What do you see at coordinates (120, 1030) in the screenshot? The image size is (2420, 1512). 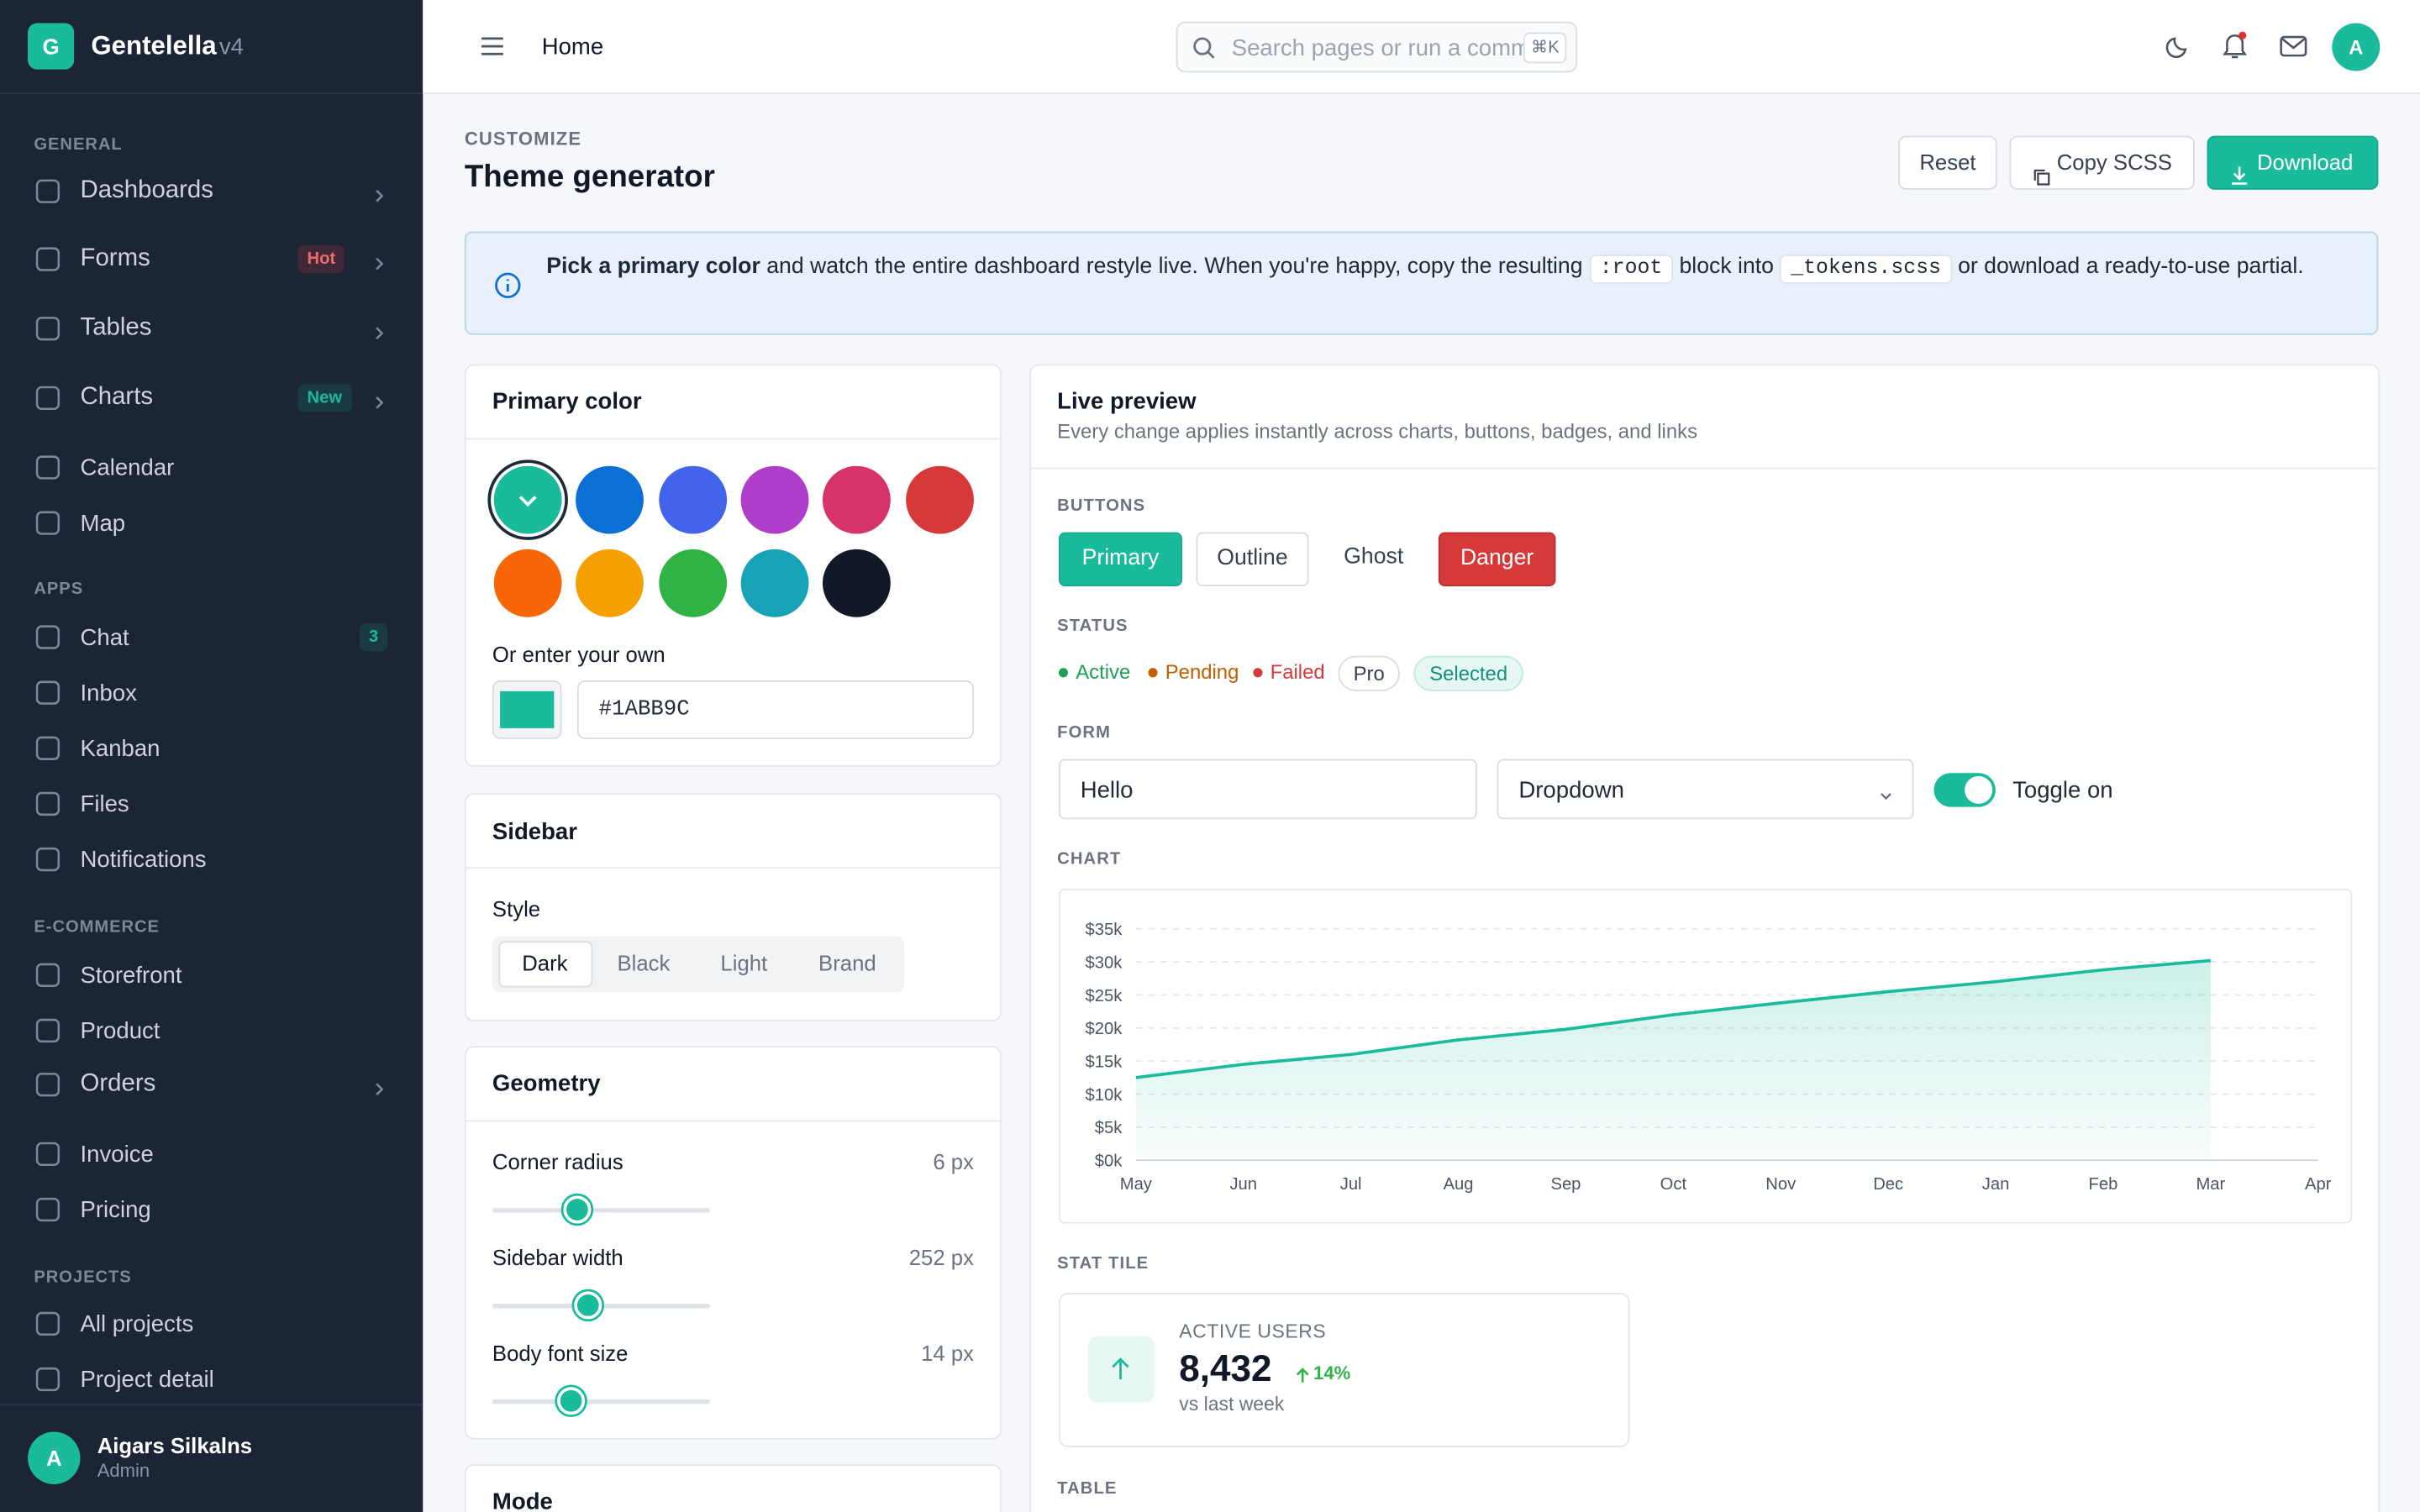 I see `nav-item: Product` at bounding box center [120, 1030].